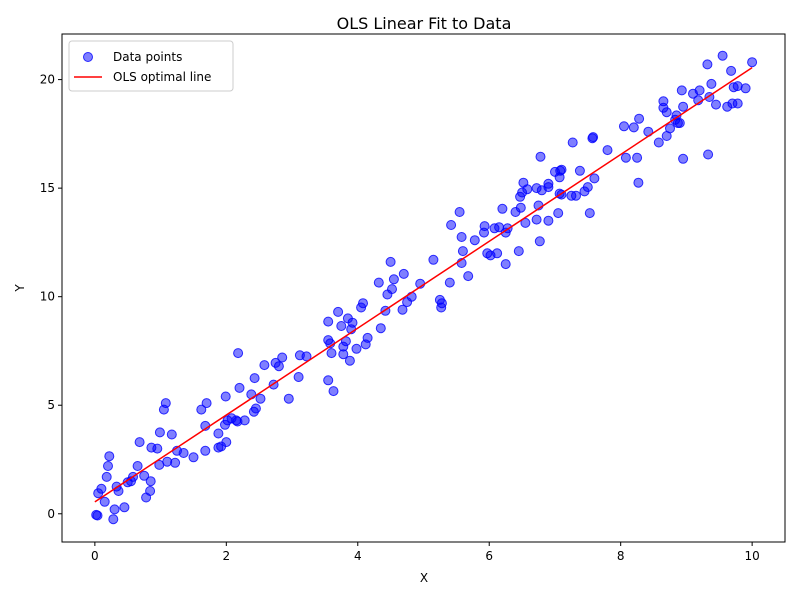 Image resolution: width=800 pixels, height=600 pixels. I want to click on legend-label-ols-line: OLS optimal line, so click(162, 77).